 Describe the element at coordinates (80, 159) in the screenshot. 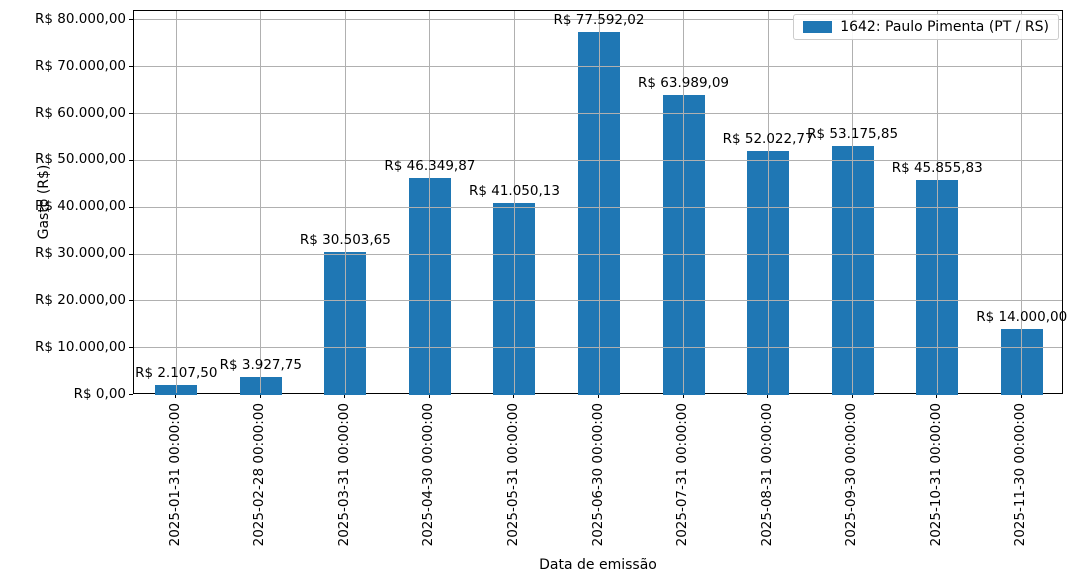

I see `y-tick-label: R$ 50.000,00` at that location.